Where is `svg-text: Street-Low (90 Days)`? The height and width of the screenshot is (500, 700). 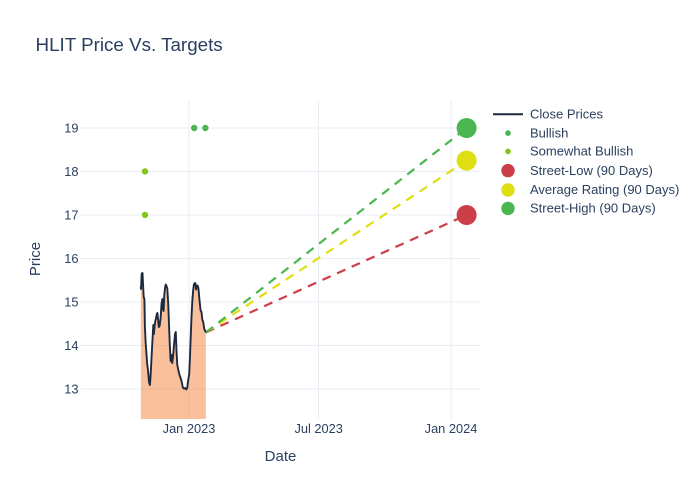
svg-text: Street-Low (90 Days) is located at coordinates (591, 170).